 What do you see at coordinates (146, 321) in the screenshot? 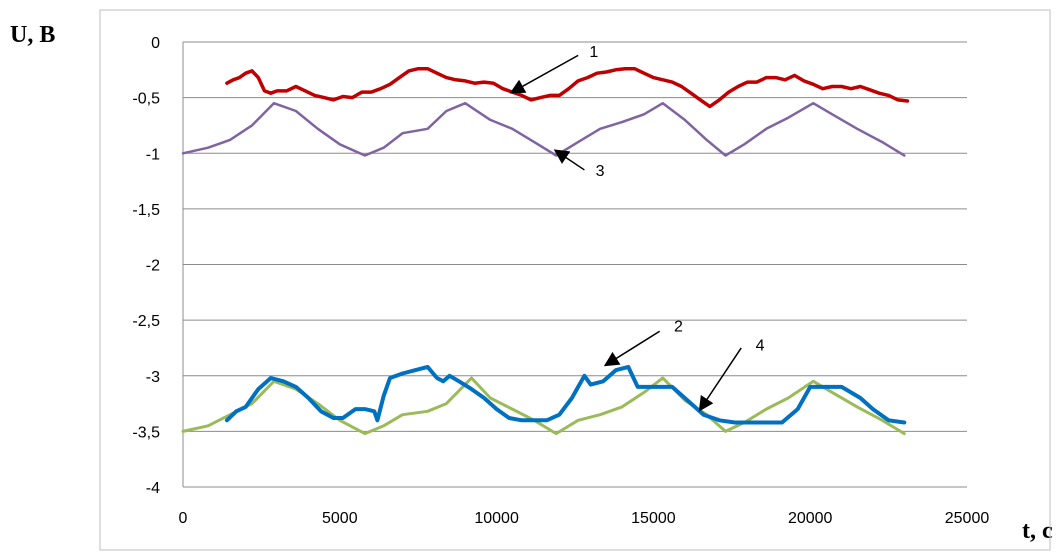
I see `y-tick-label: -2,5` at bounding box center [146, 321].